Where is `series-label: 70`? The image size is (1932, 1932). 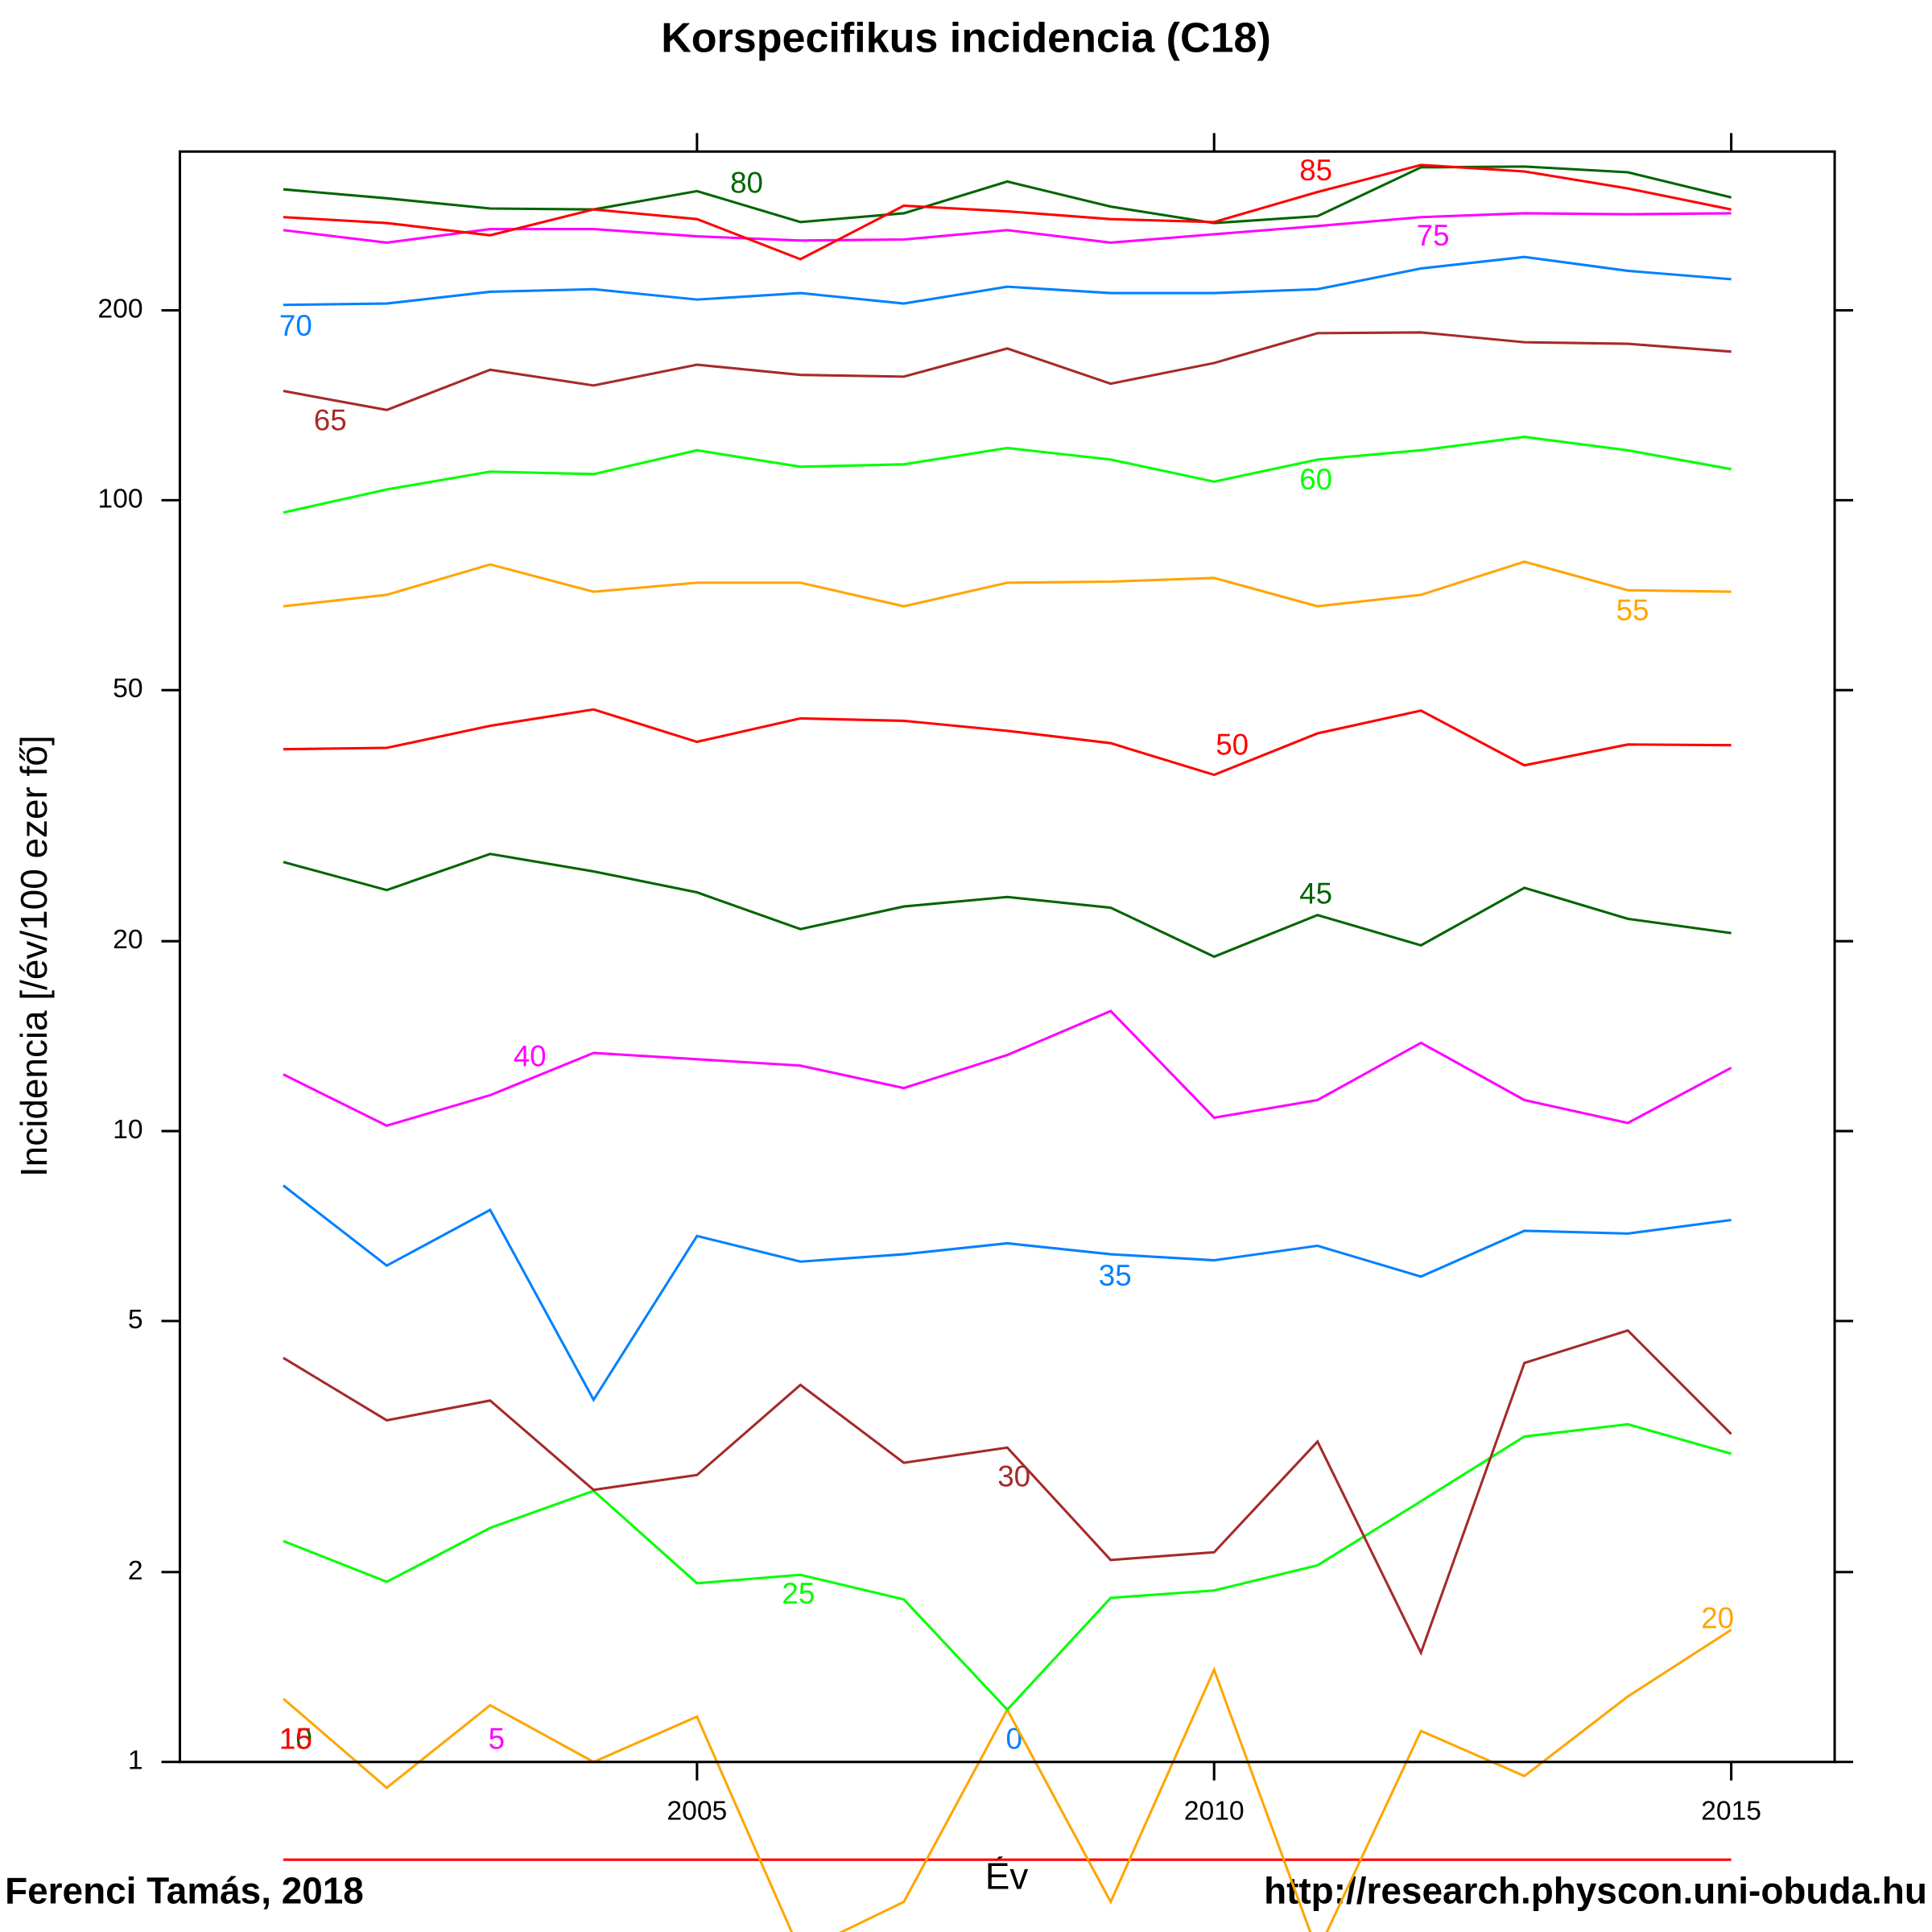
series-label: 70 is located at coordinates (295, 325).